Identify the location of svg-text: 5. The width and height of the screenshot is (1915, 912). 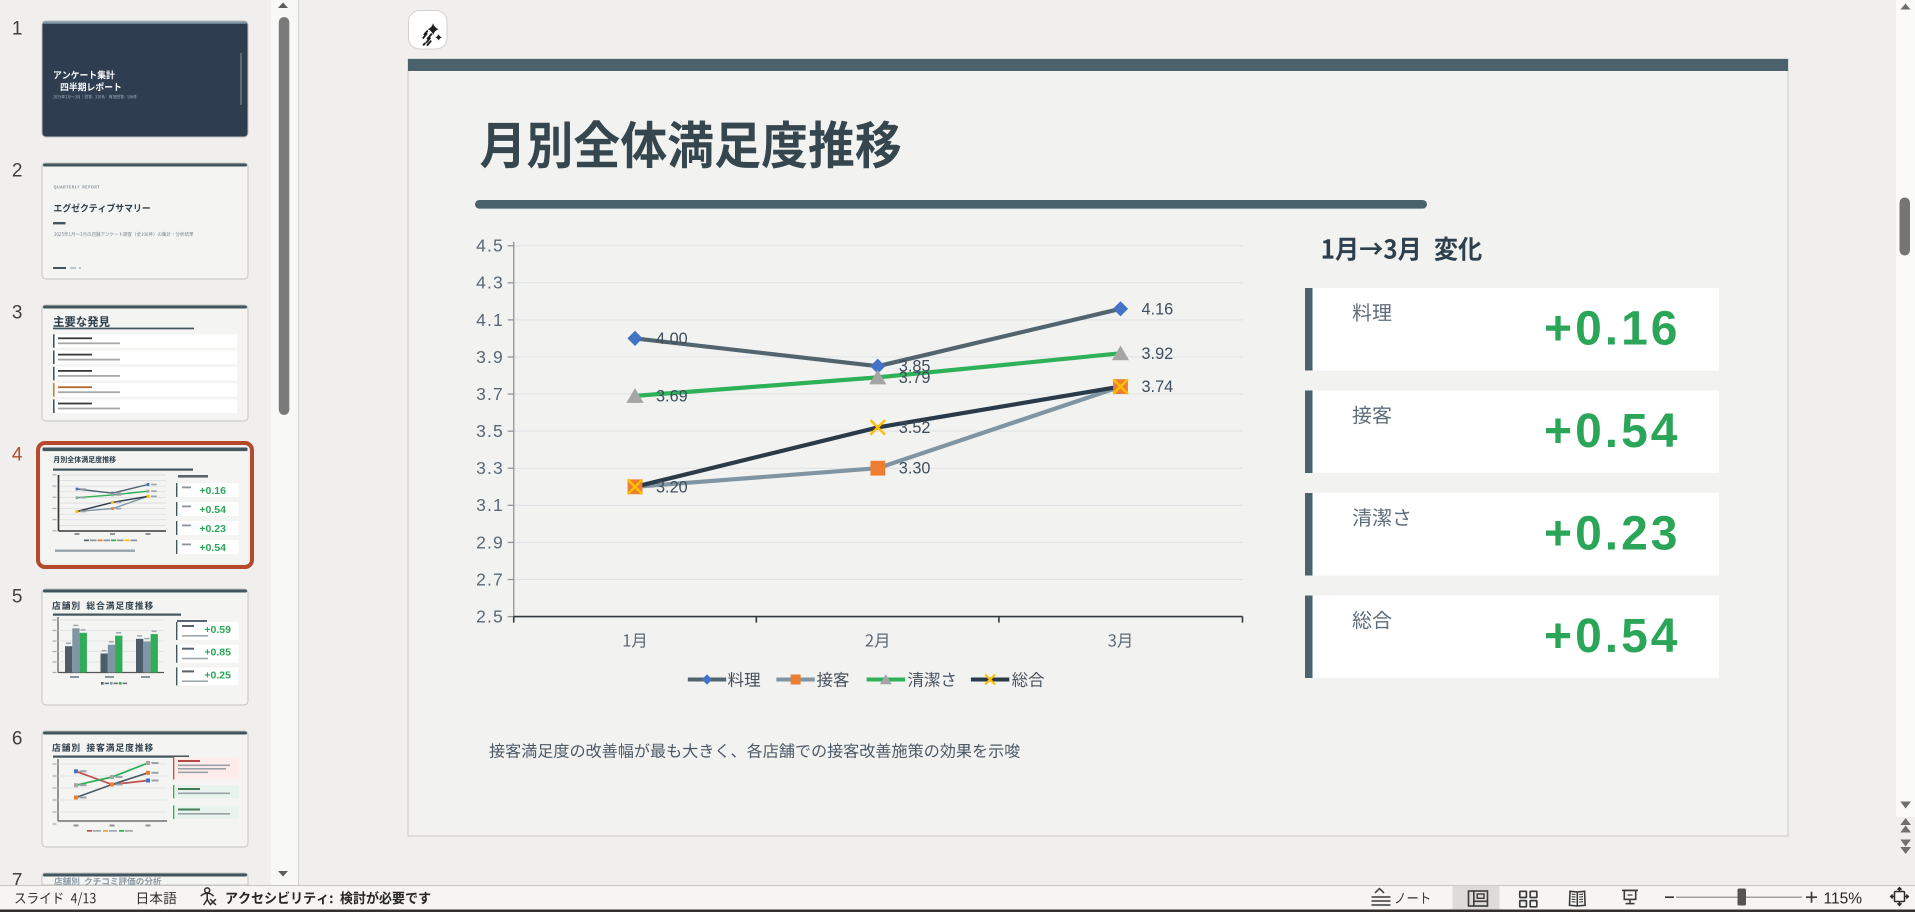
(17, 596).